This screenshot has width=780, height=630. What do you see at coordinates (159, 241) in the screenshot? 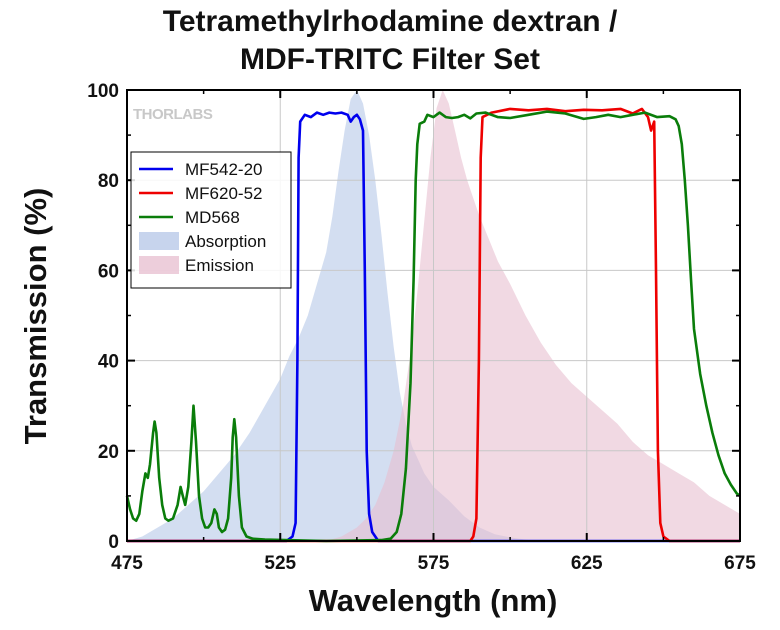
I see `legend-swatch-absorption` at bounding box center [159, 241].